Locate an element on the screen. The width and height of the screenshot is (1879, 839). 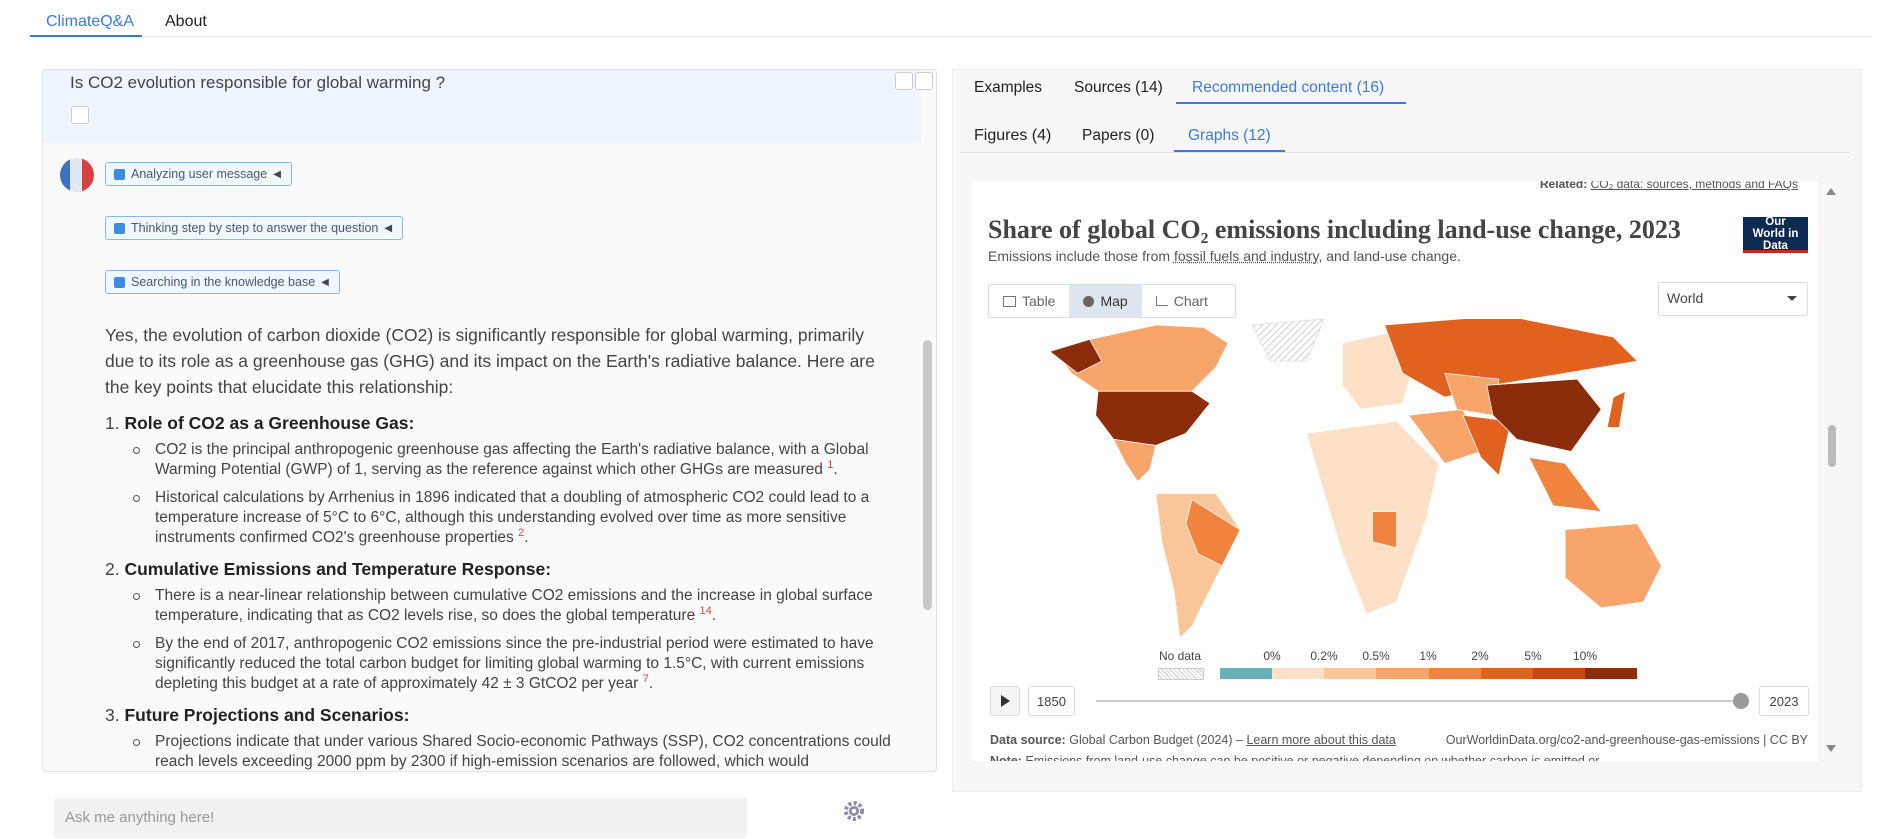
related-label: Related: is located at coordinates (1563, 186).